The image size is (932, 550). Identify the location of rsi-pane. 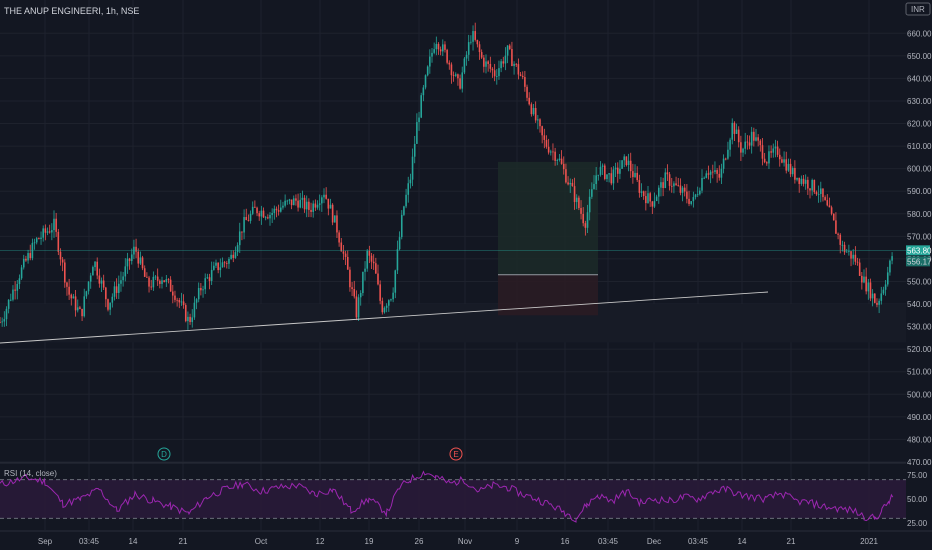
(453, 496).